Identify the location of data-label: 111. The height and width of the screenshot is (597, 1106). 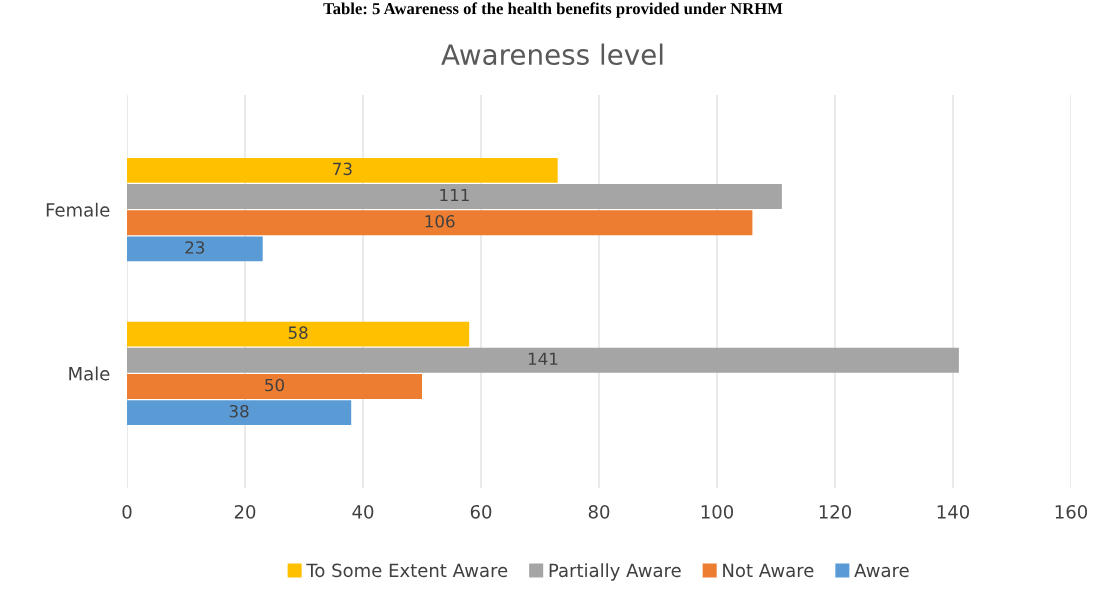
(454, 195).